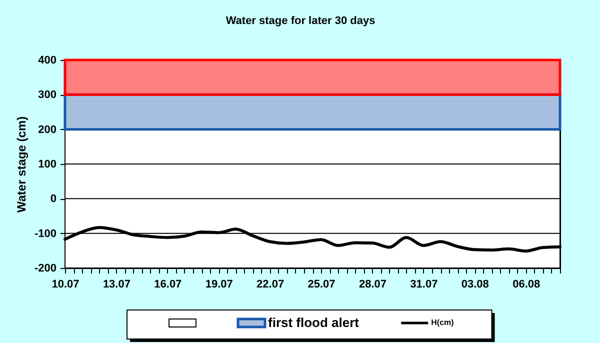 The image size is (600, 343). I want to click on x-tick-label: 13.07, so click(116, 284).